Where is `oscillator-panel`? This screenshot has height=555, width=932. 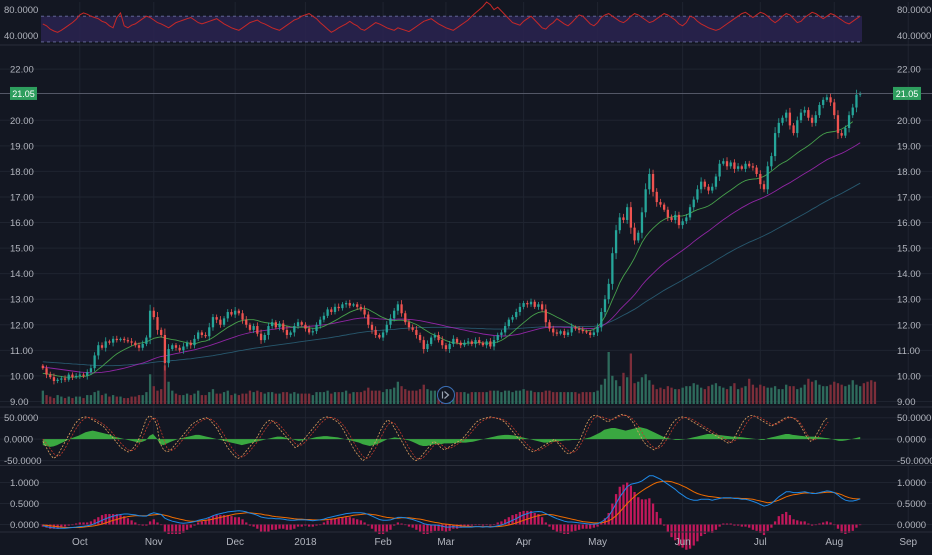 oscillator-panel is located at coordinates (451, 437).